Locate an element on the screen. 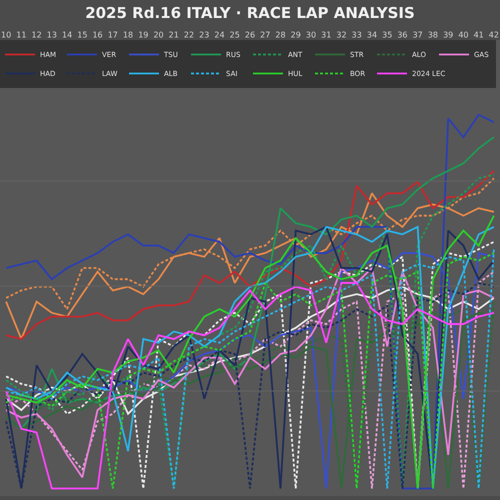 The height and width of the screenshot is (500, 500). x-tick-label: 40 is located at coordinates (463, 35).